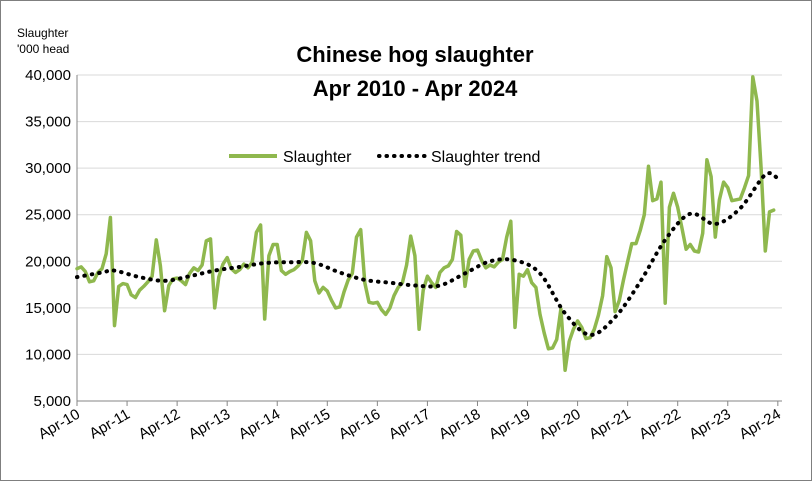 The width and height of the screenshot is (812, 482). What do you see at coordinates (48, 261) in the screenshot?
I see `y-tick-label: 20,000` at bounding box center [48, 261].